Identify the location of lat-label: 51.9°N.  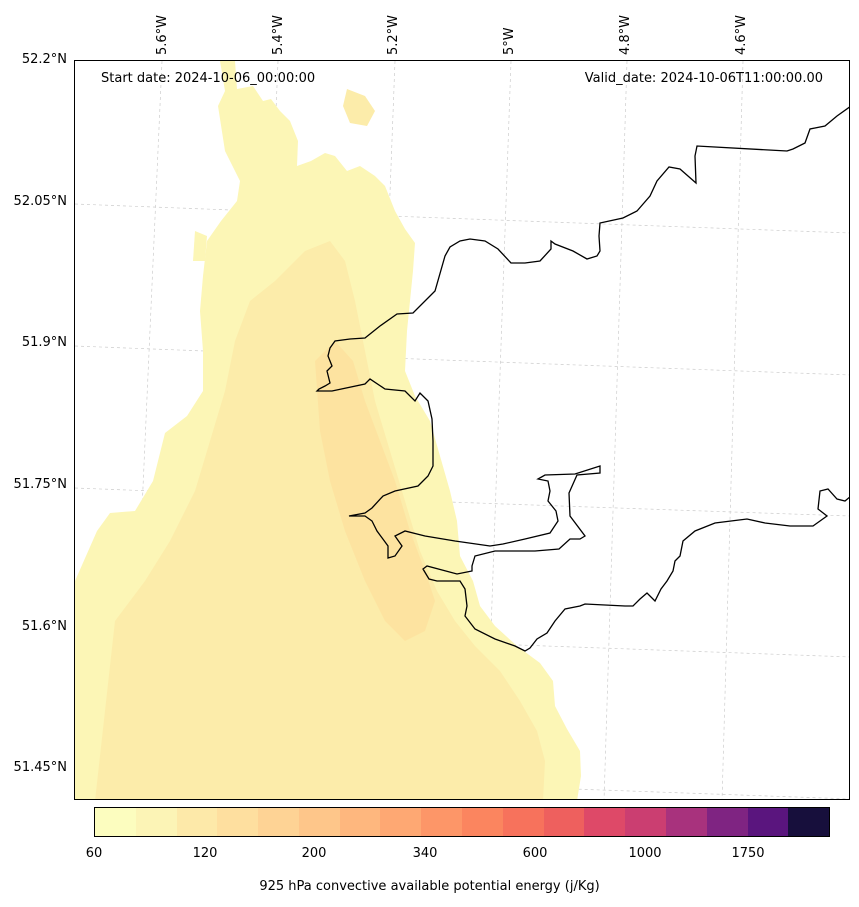
(44, 342).